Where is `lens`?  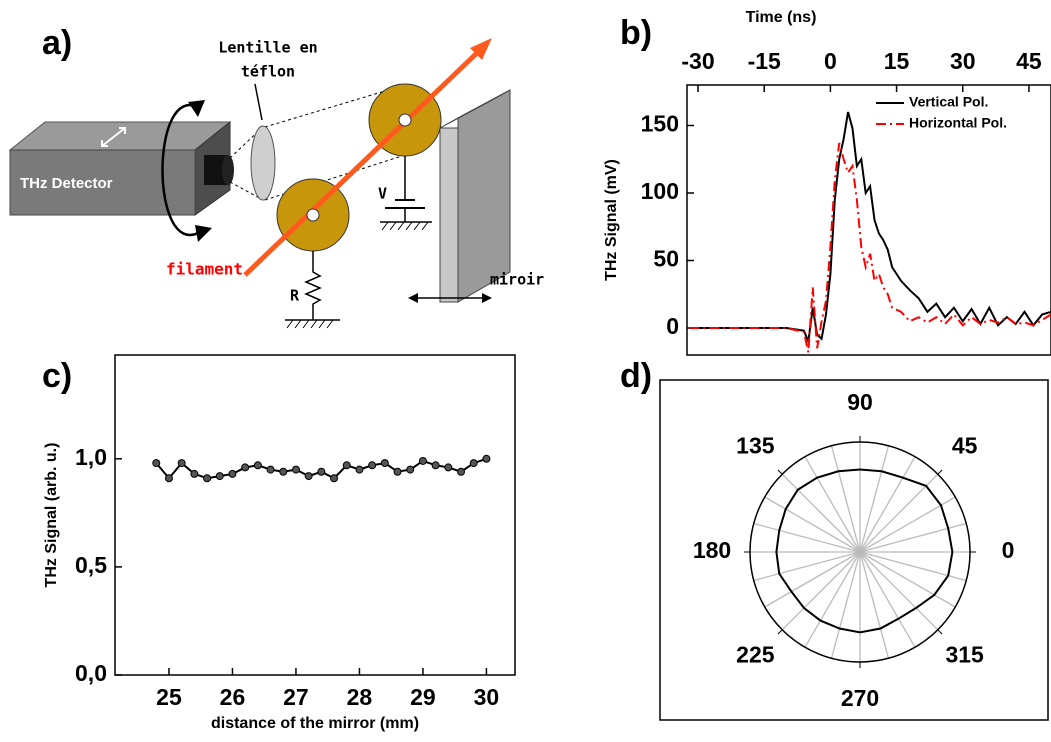
lens is located at coordinates (263, 163).